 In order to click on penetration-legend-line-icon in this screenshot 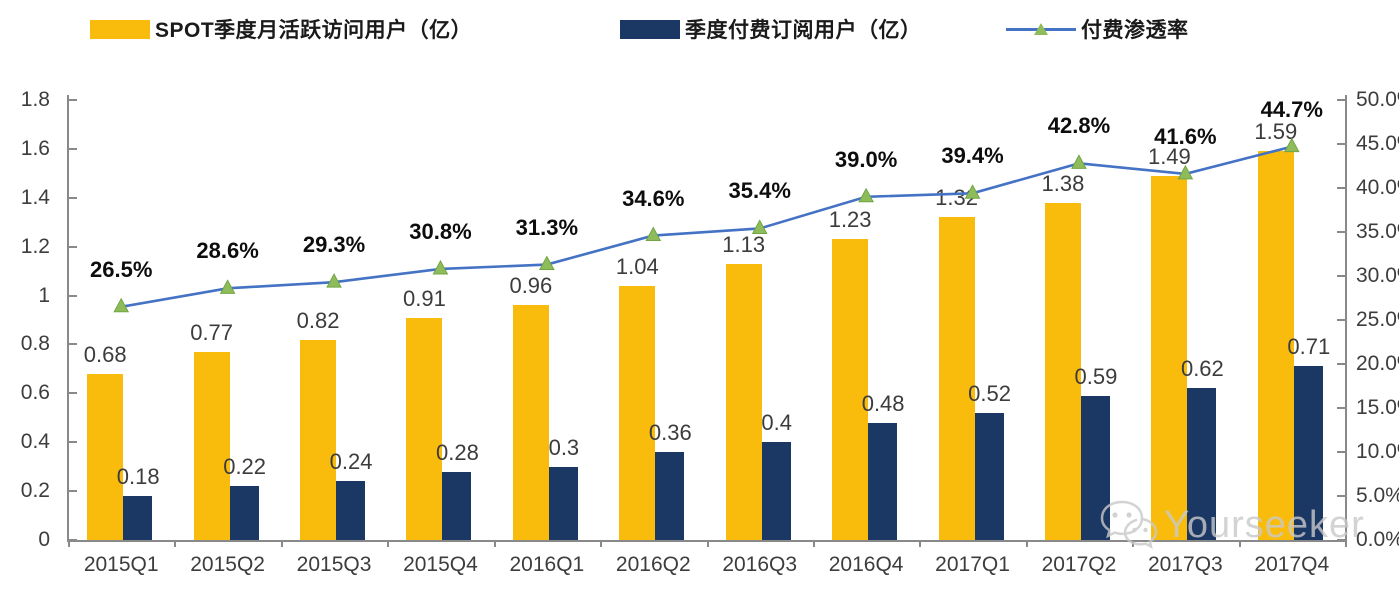, I will do `click(1041, 29)`.